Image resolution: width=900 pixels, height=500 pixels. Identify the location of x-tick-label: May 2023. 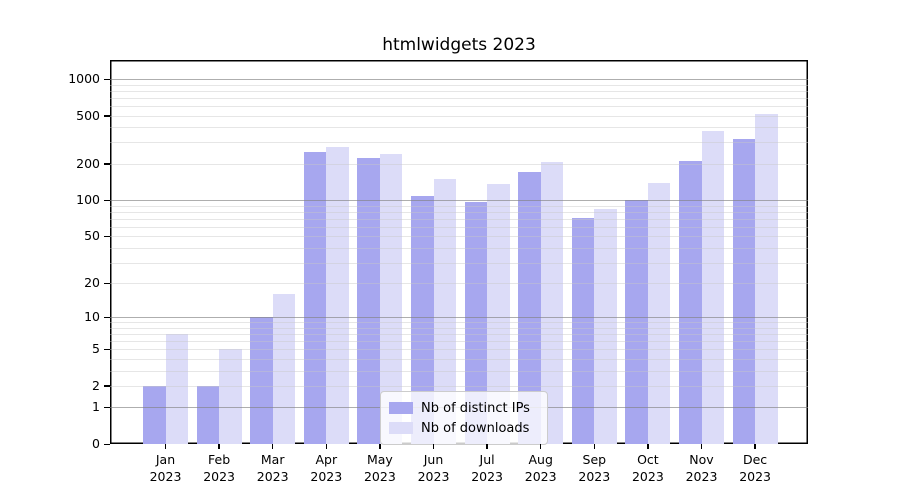
(379, 468).